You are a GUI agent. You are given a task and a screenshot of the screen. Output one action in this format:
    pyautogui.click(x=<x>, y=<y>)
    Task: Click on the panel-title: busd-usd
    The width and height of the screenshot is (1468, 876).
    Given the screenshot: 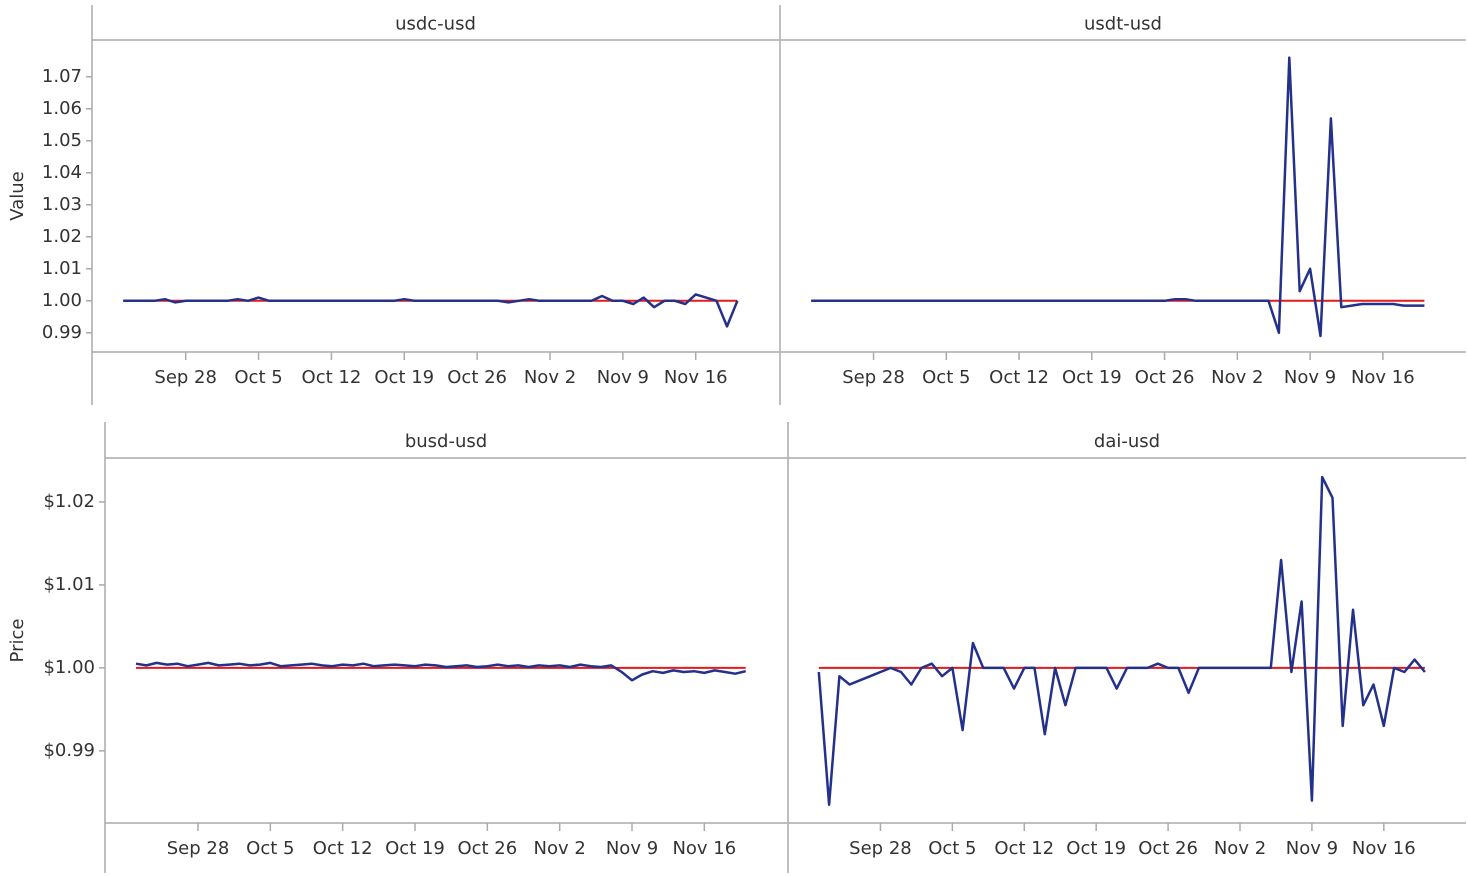 What is the action you would take?
    pyautogui.click(x=446, y=441)
    